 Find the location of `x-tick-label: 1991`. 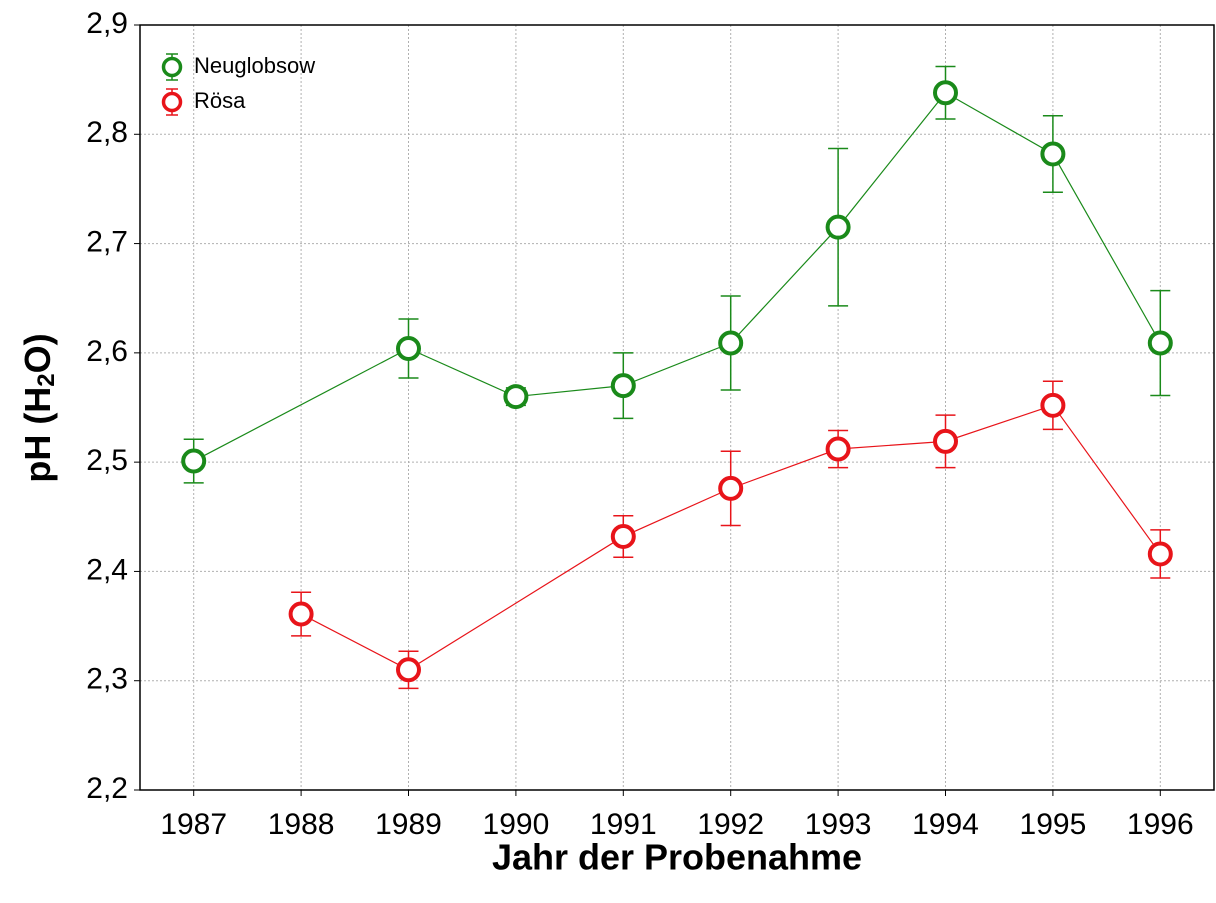

x-tick-label: 1991 is located at coordinates (623, 824).